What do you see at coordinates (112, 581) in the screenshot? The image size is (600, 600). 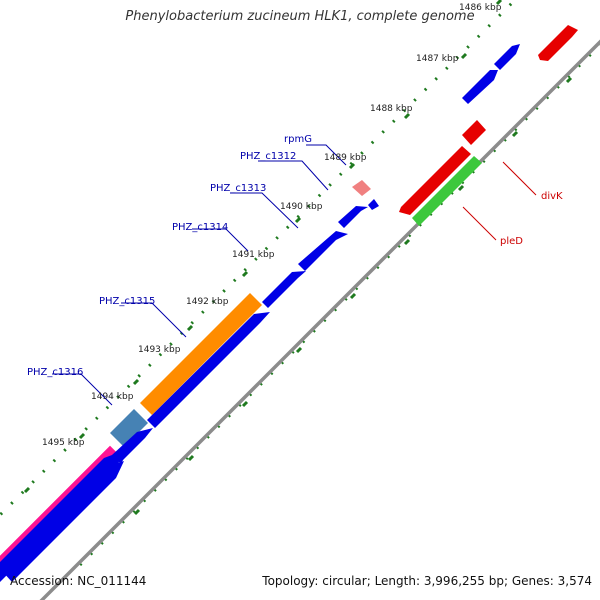 I see `accession-value: NC_011144` at bounding box center [112, 581].